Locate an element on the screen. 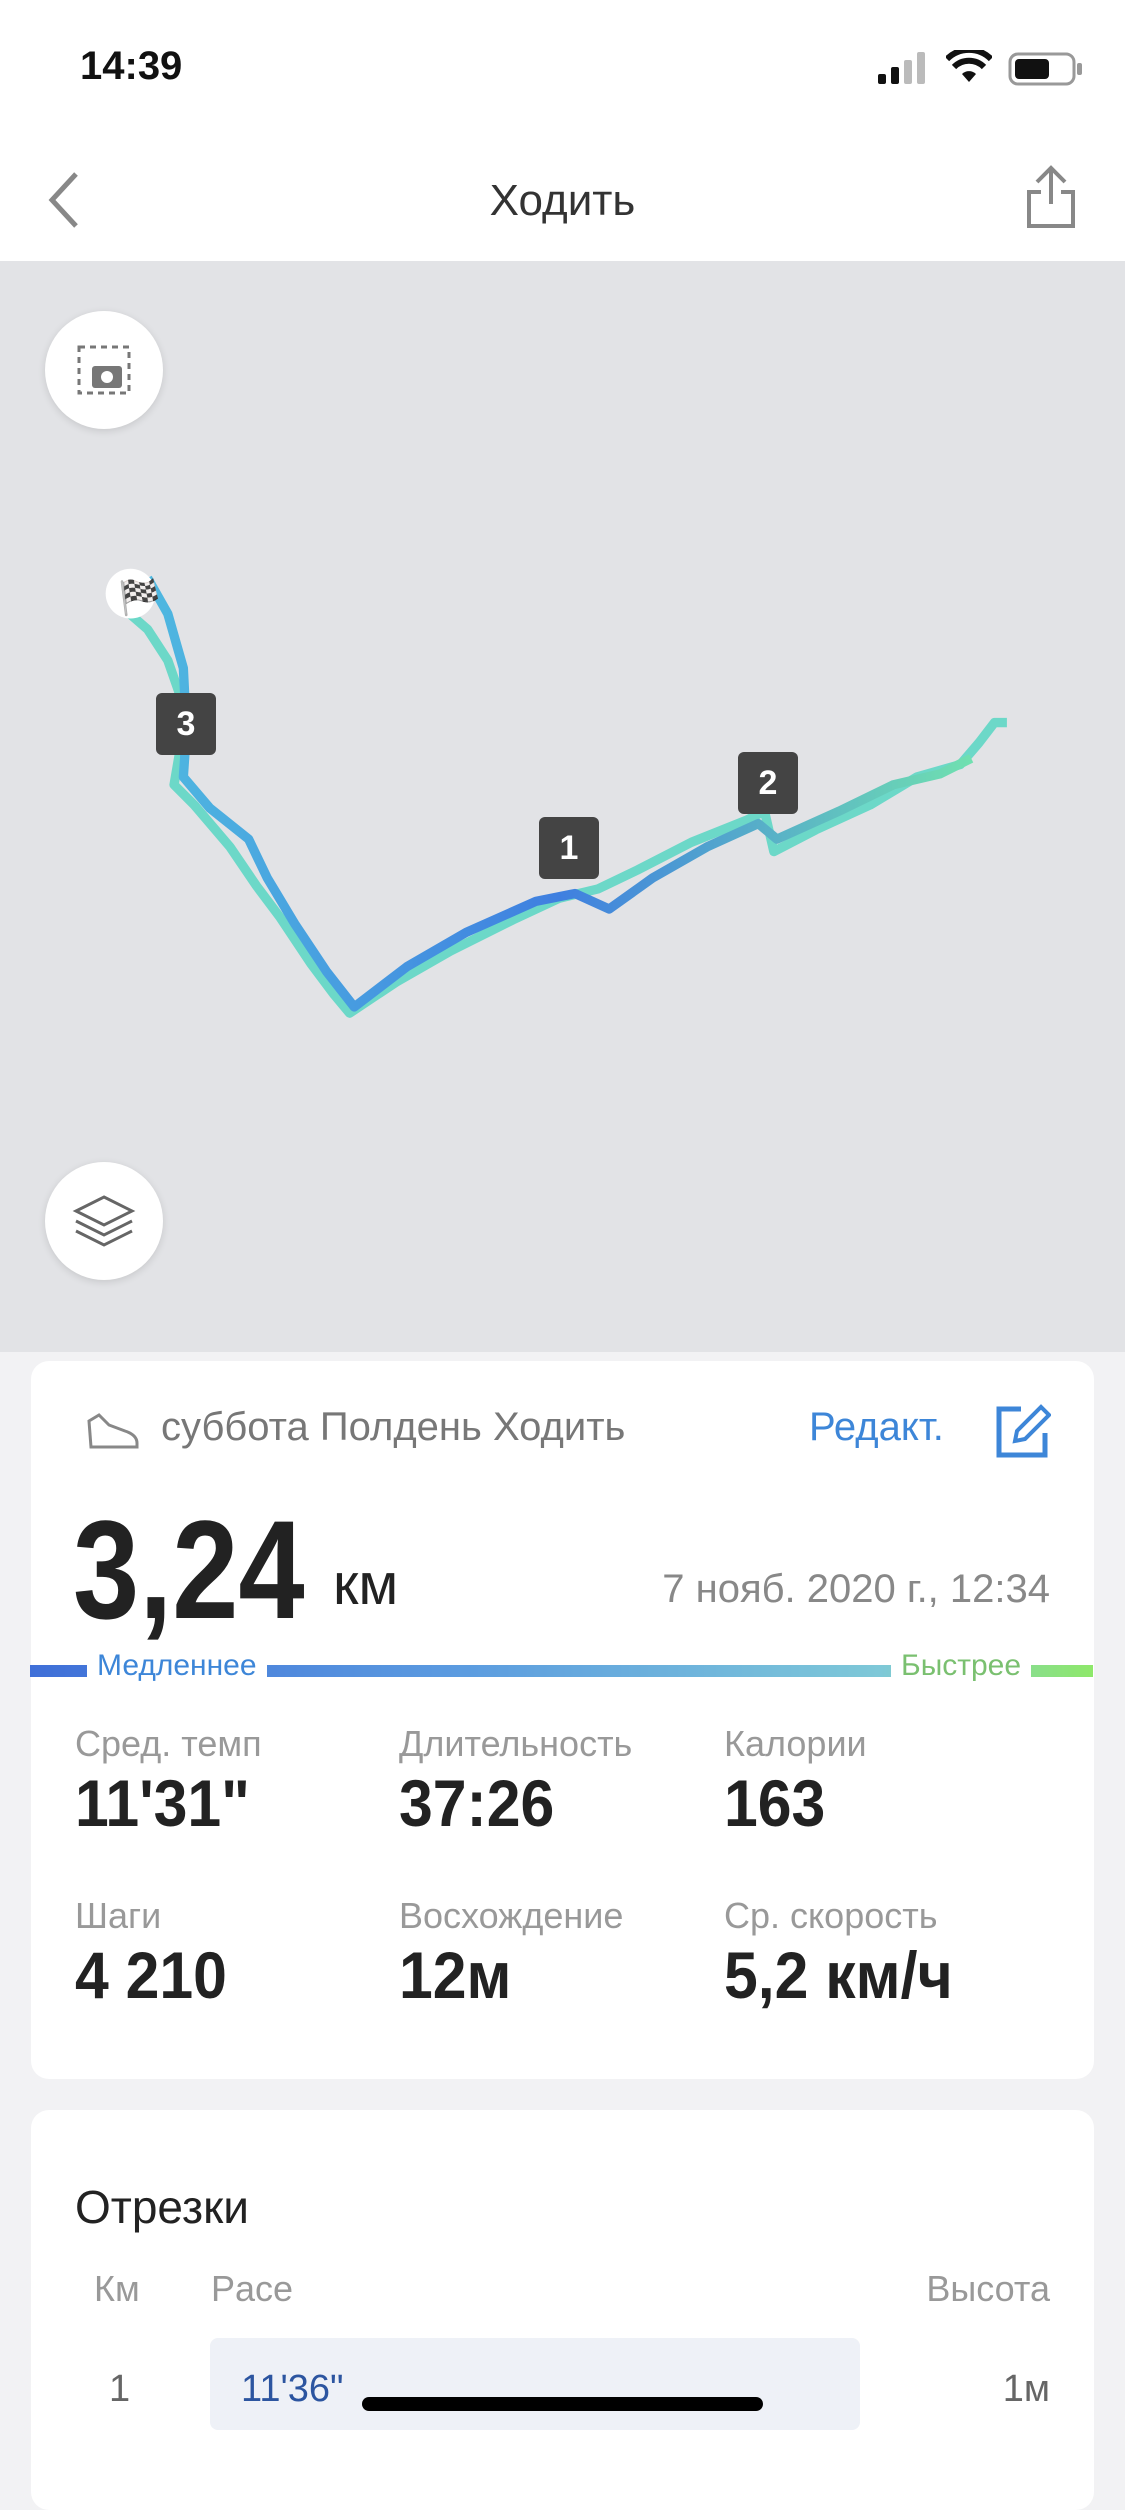 The height and width of the screenshot is (2510, 1125). stat-steps: Шаги 4 210 is located at coordinates (157, 1954).